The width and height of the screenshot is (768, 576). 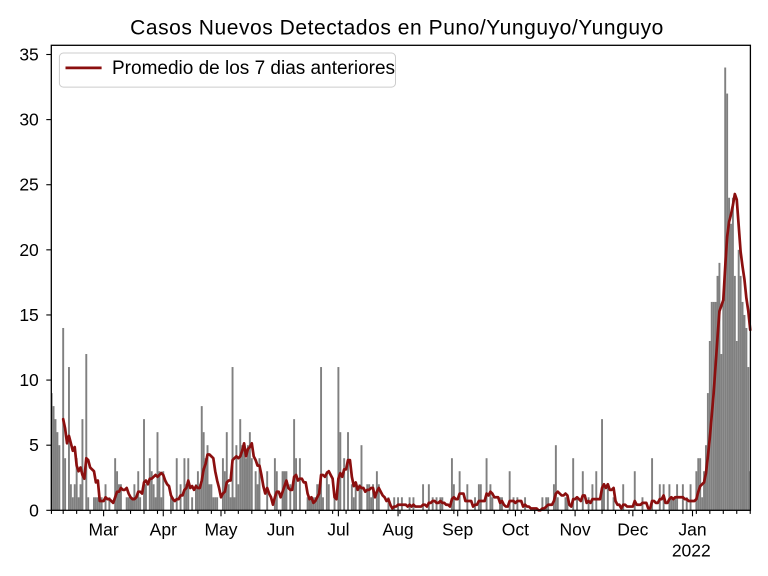 I want to click on svg-text: 30, so click(x=29, y=120).